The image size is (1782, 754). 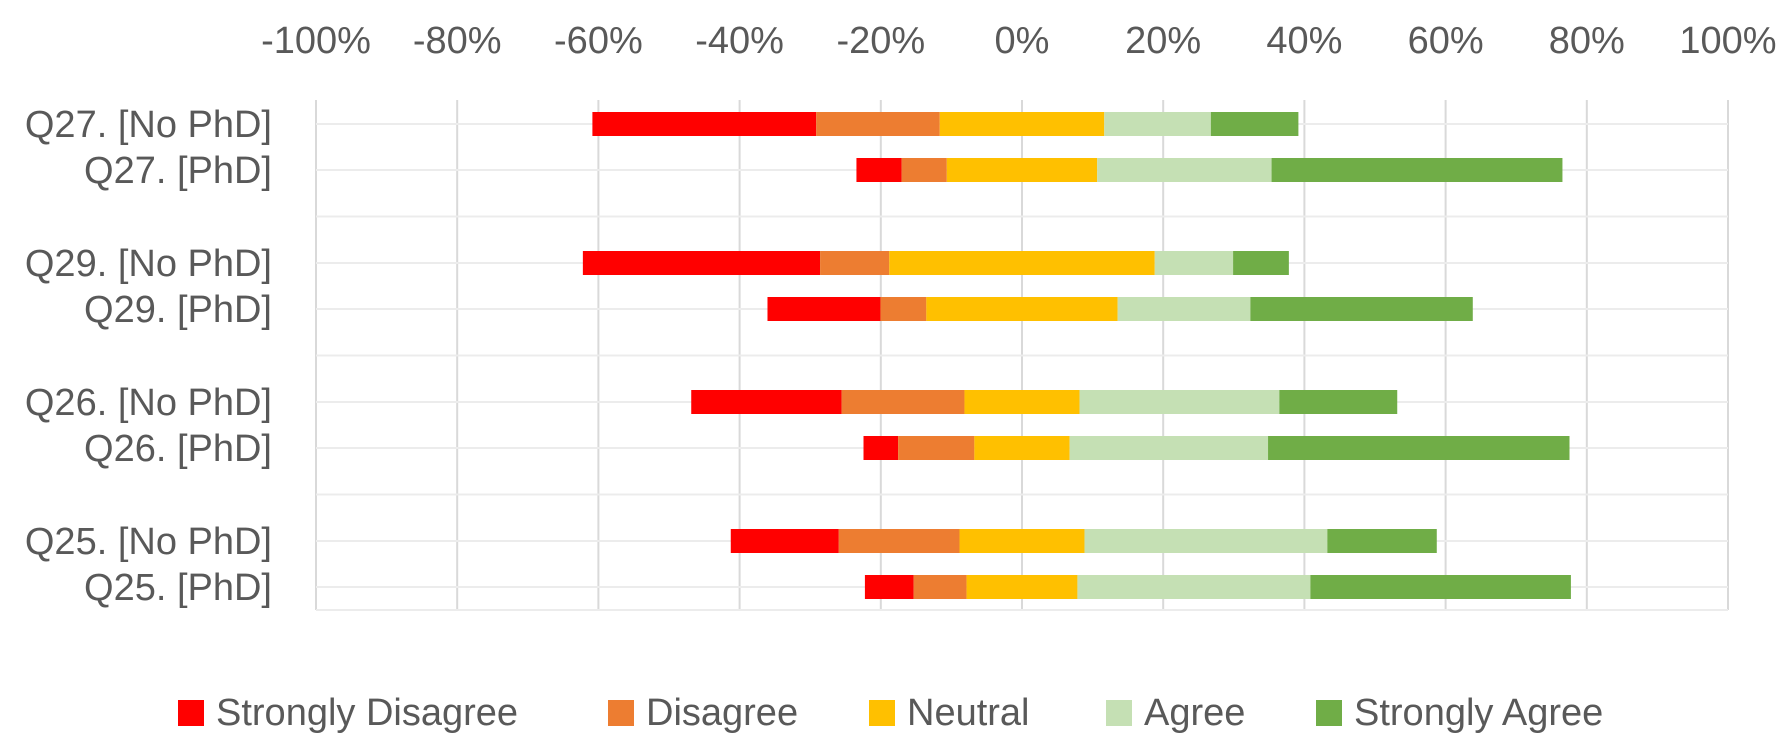 I want to click on category-label: Q27. [No PhD], so click(x=148, y=125).